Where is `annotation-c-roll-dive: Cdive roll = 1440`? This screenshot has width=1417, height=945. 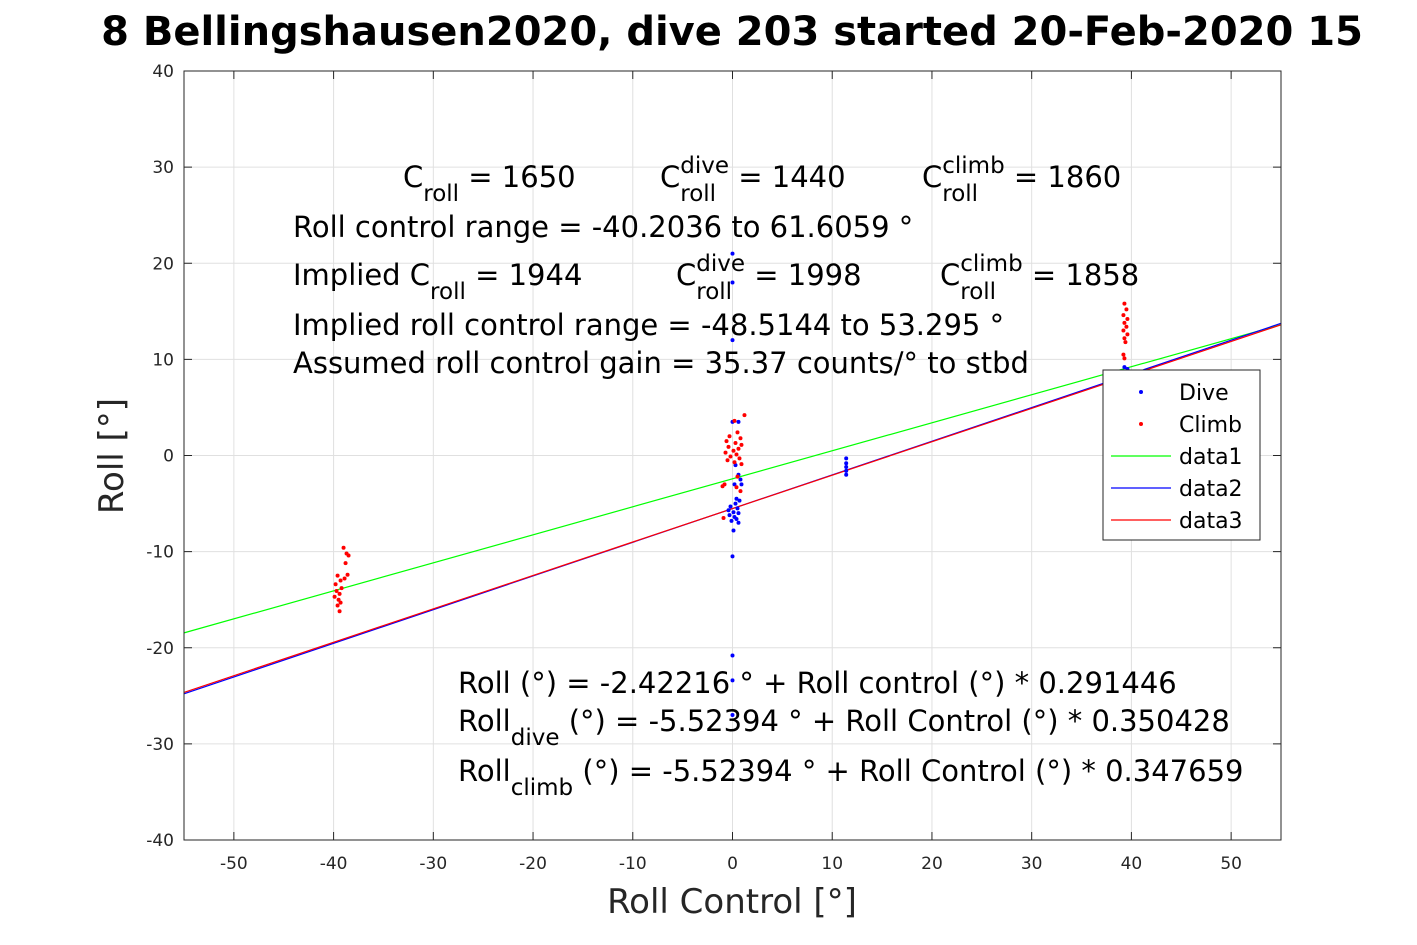 annotation-c-roll-dive: Cdive roll = 1440 is located at coordinates (753, 180).